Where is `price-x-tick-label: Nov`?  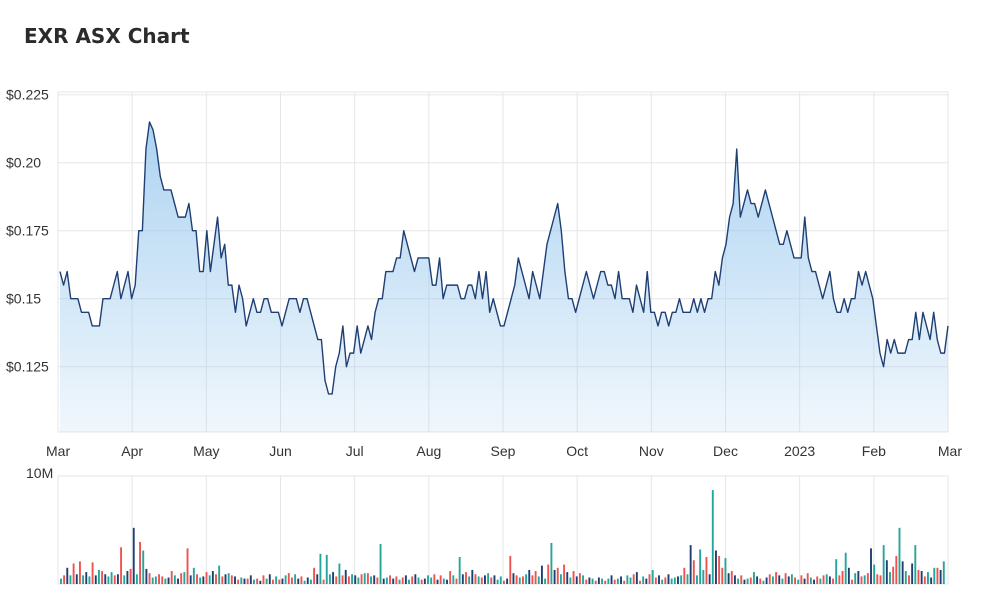 price-x-tick-label: Nov is located at coordinates (651, 451).